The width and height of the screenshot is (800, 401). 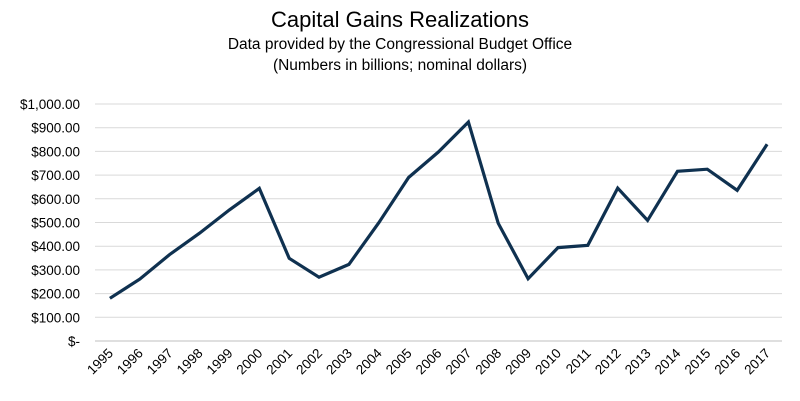 I want to click on y-tick-label: $600.00, so click(x=55, y=199).